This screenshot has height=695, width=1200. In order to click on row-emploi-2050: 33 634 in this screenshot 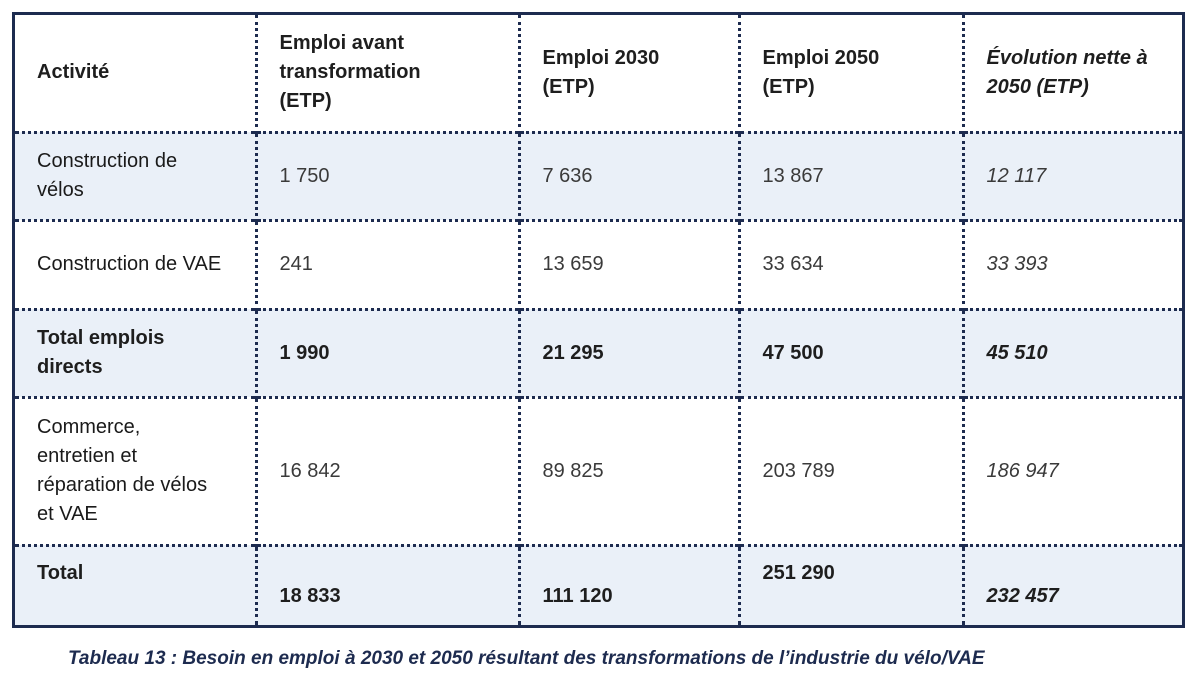, I will do `click(850, 263)`.